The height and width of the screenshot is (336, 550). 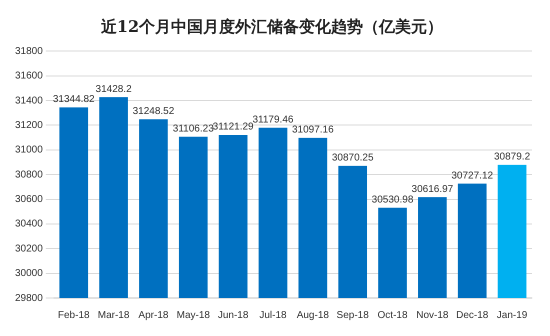 What do you see at coordinates (29, 274) in the screenshot?
I see `y-tick-label: 30000` at bounding box center [29, 274].